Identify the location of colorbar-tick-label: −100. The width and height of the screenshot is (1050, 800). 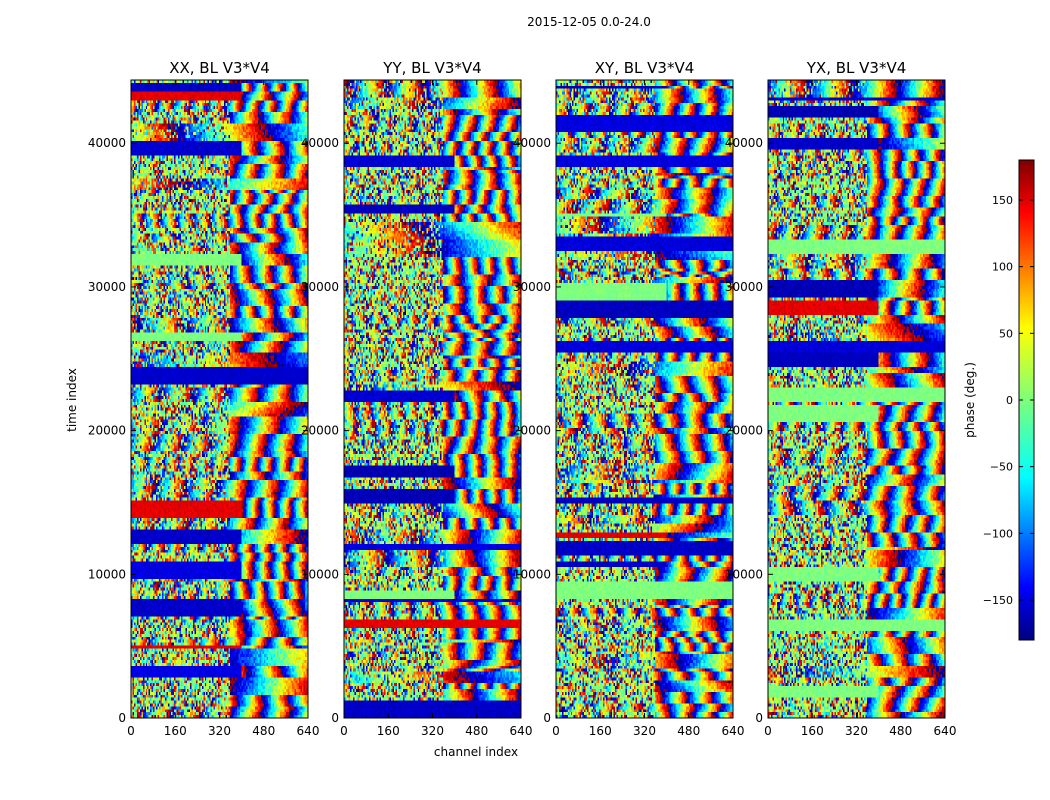
(998, 533).